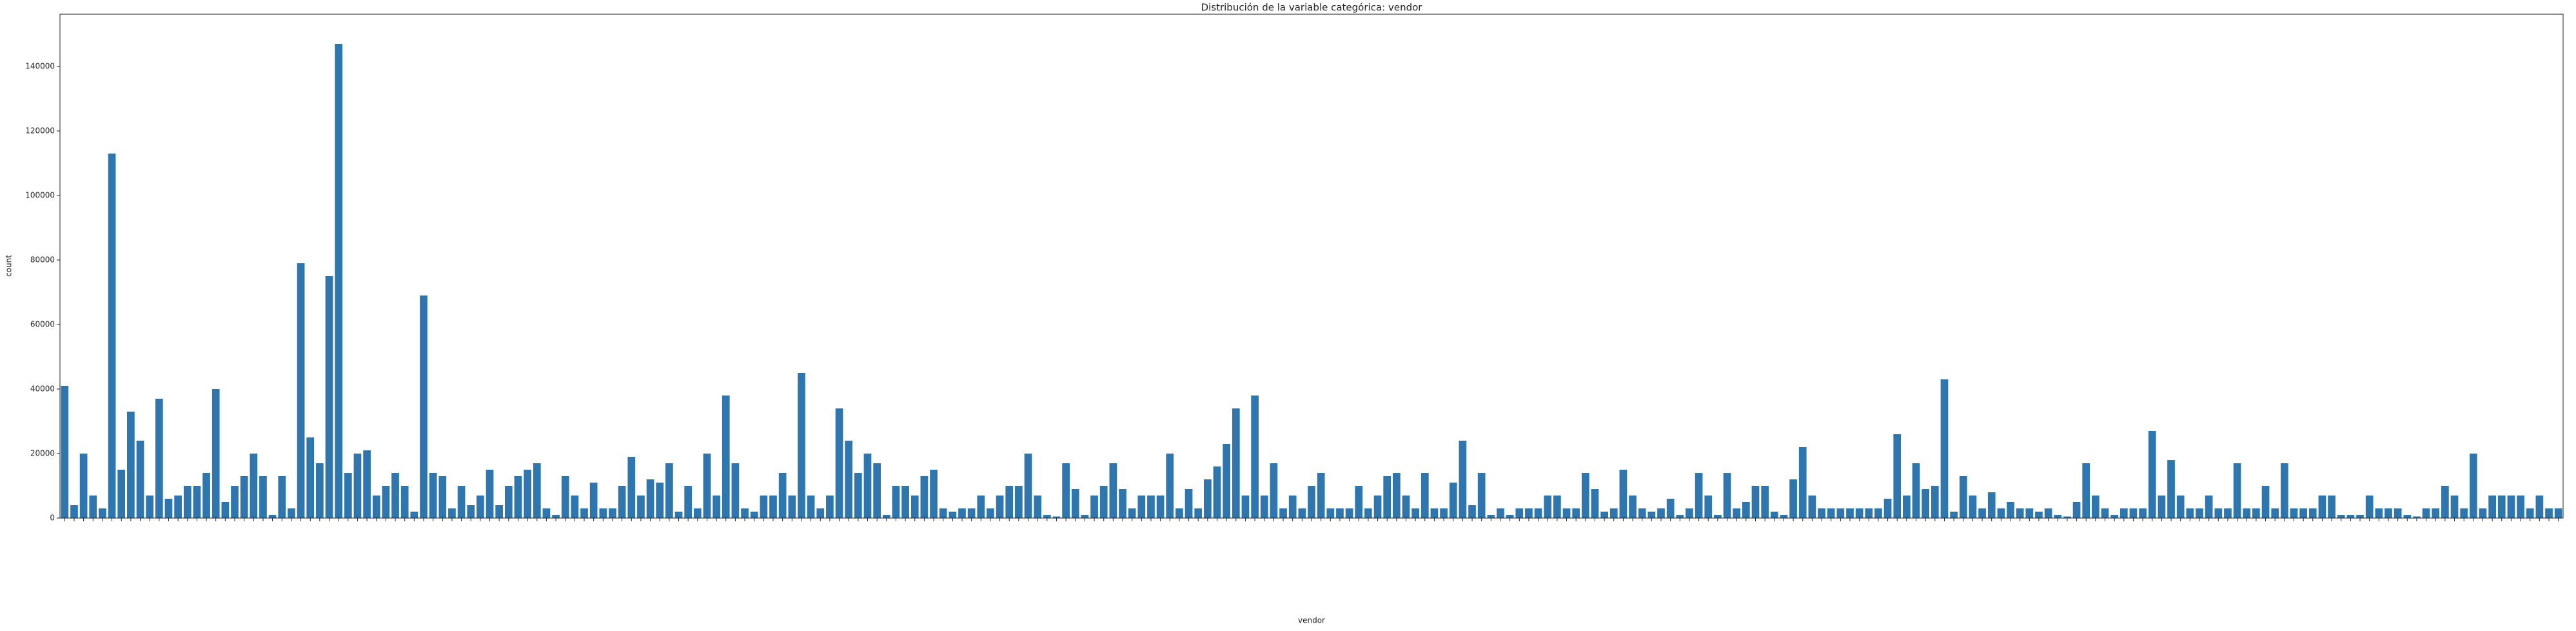 This screenshot has height=631, width=2576. Describe the element at coordinates (42, 389) in the screenshot. I see `y-tick-label: 40000` at that location.